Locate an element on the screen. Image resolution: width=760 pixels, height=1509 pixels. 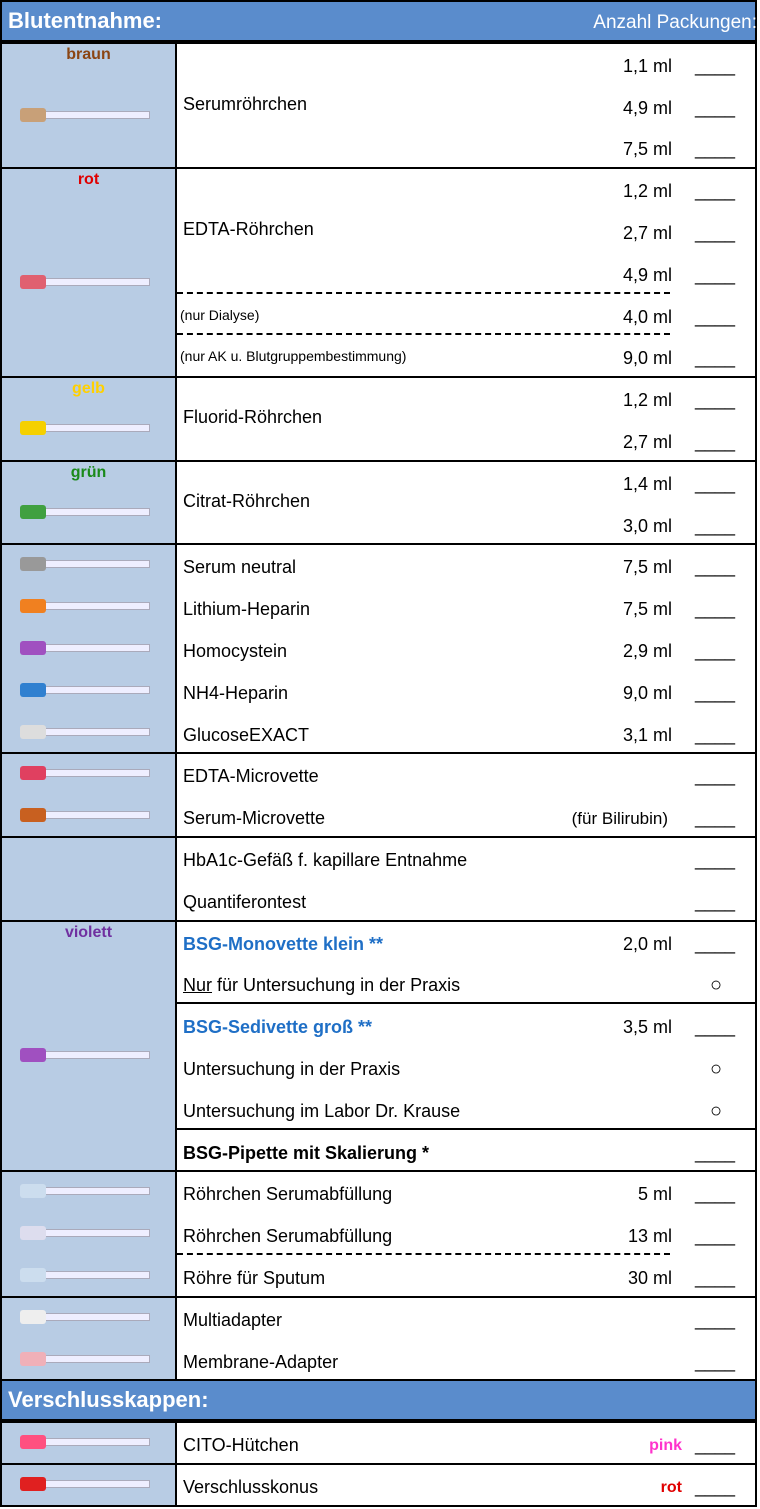
product-name: Quantiferontest is located at coordinates (244, 903).